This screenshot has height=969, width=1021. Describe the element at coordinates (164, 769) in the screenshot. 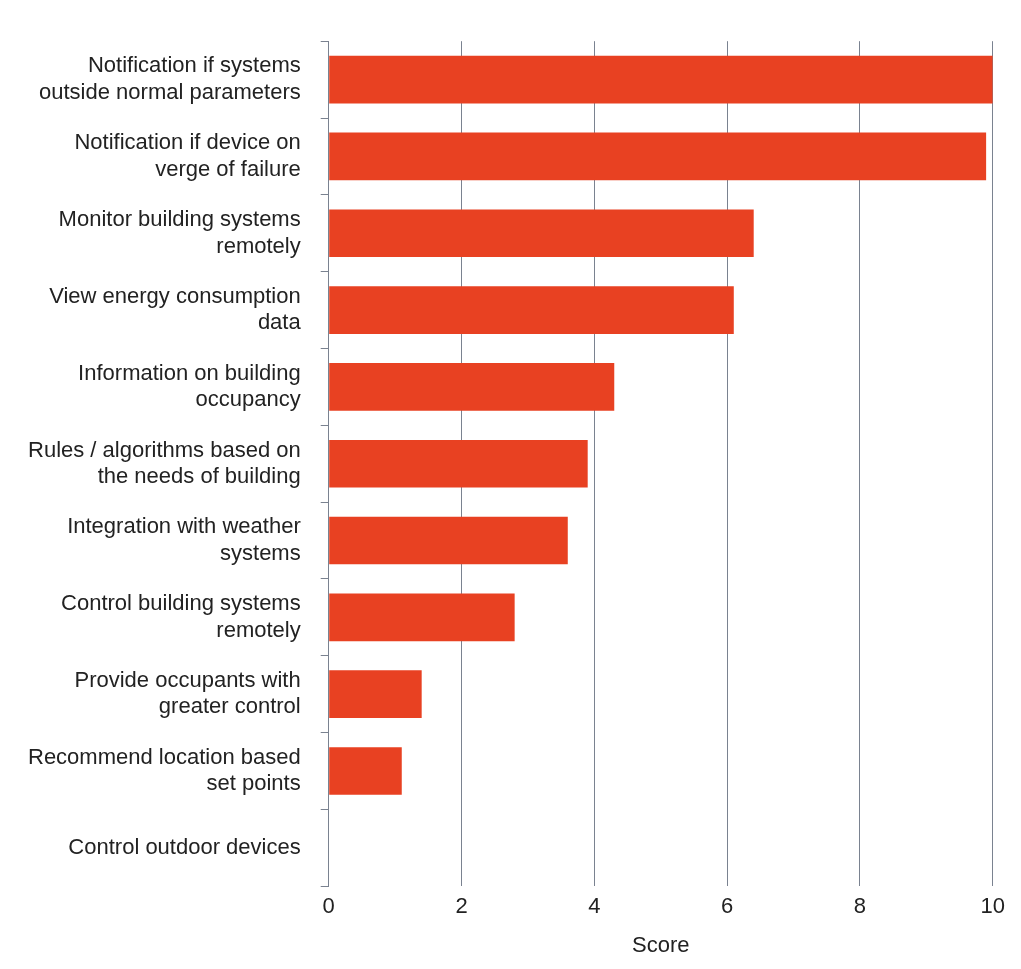

I see `y-tick-label: Recommend location based set points` at that location.